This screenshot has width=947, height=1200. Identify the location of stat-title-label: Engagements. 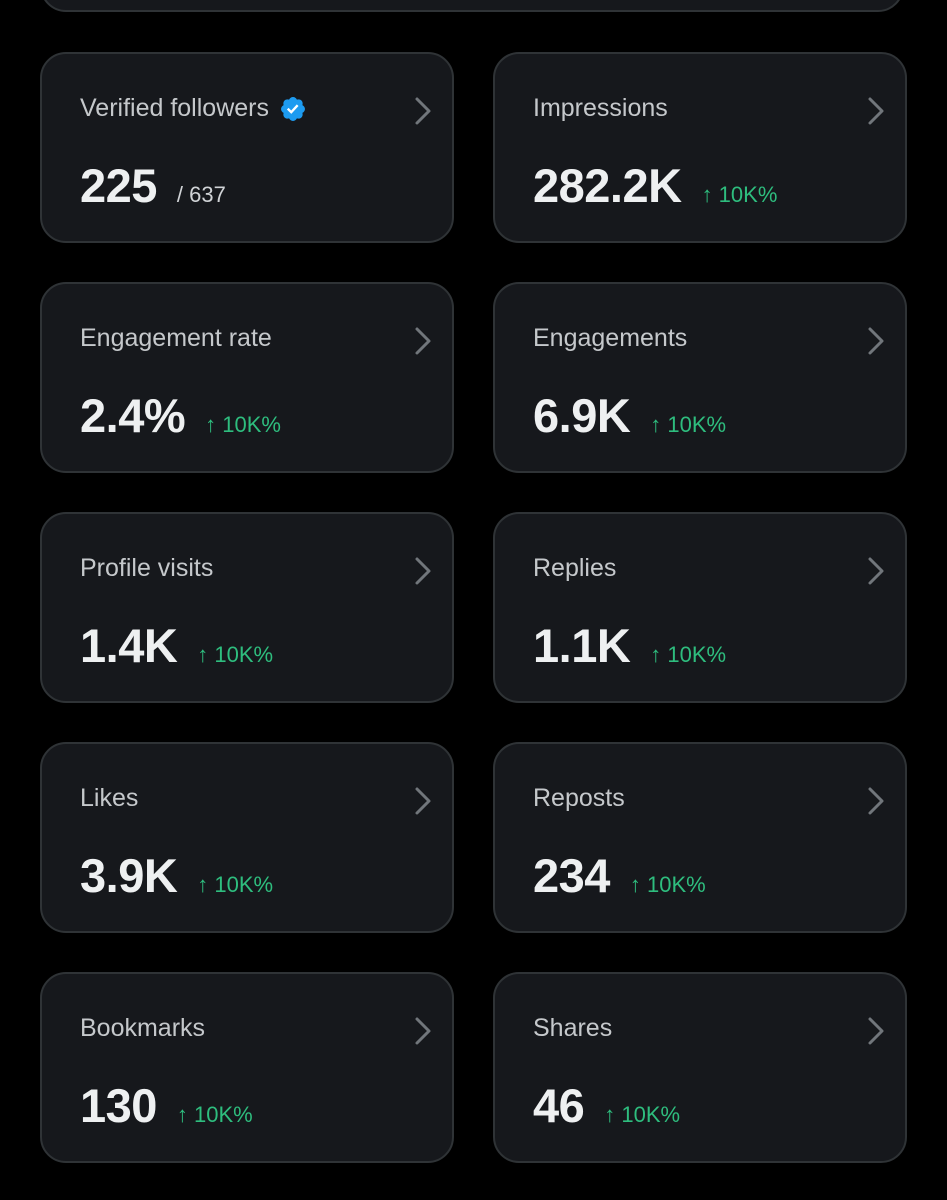
(610, 338).